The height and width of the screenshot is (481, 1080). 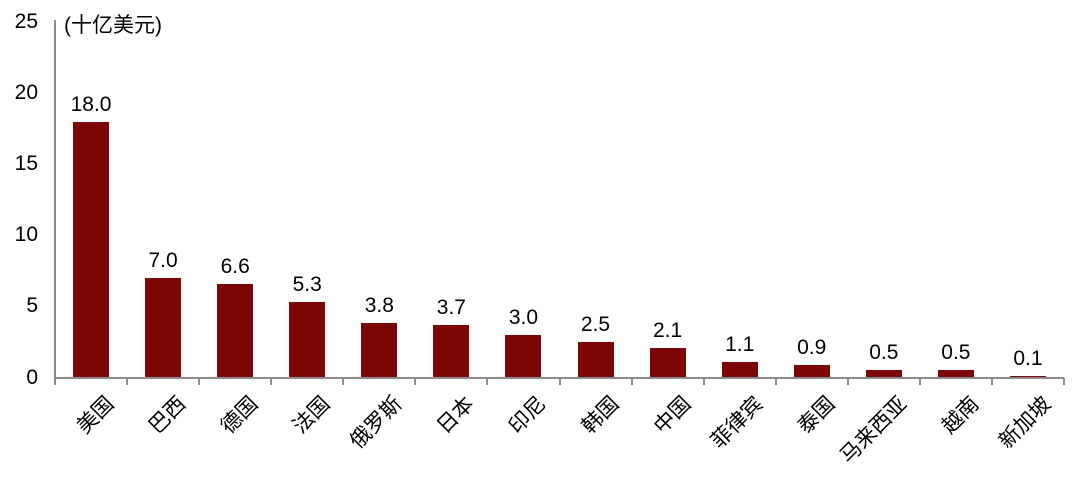 What do you see at coordinates (595, 324) in the screenshot?
I see `bar-value-label: 2.5` at bounding box center [595, 324].